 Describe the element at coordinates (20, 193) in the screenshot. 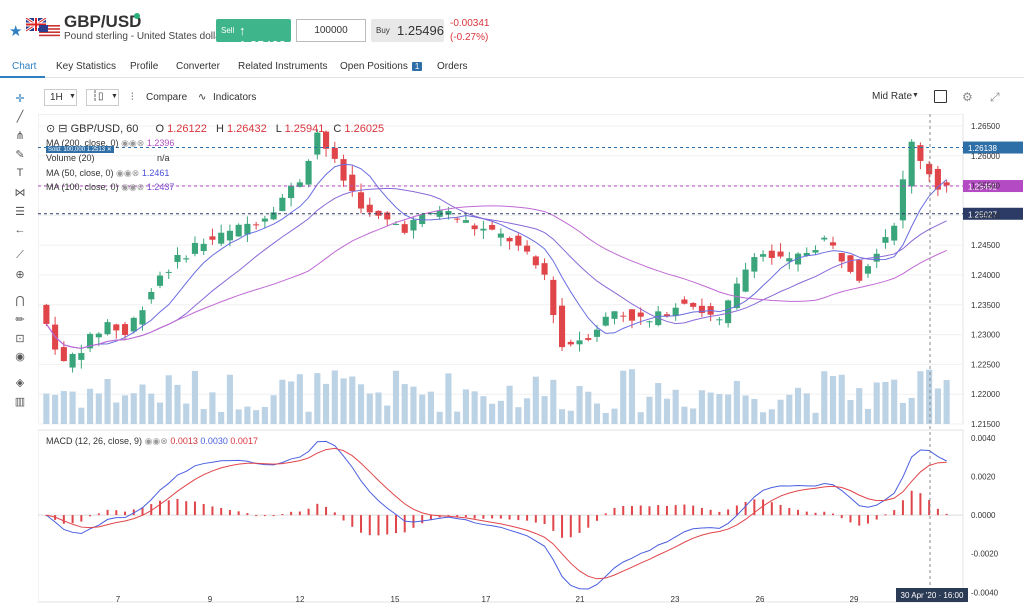

I see `pattern-icon: ⋈` at that location.